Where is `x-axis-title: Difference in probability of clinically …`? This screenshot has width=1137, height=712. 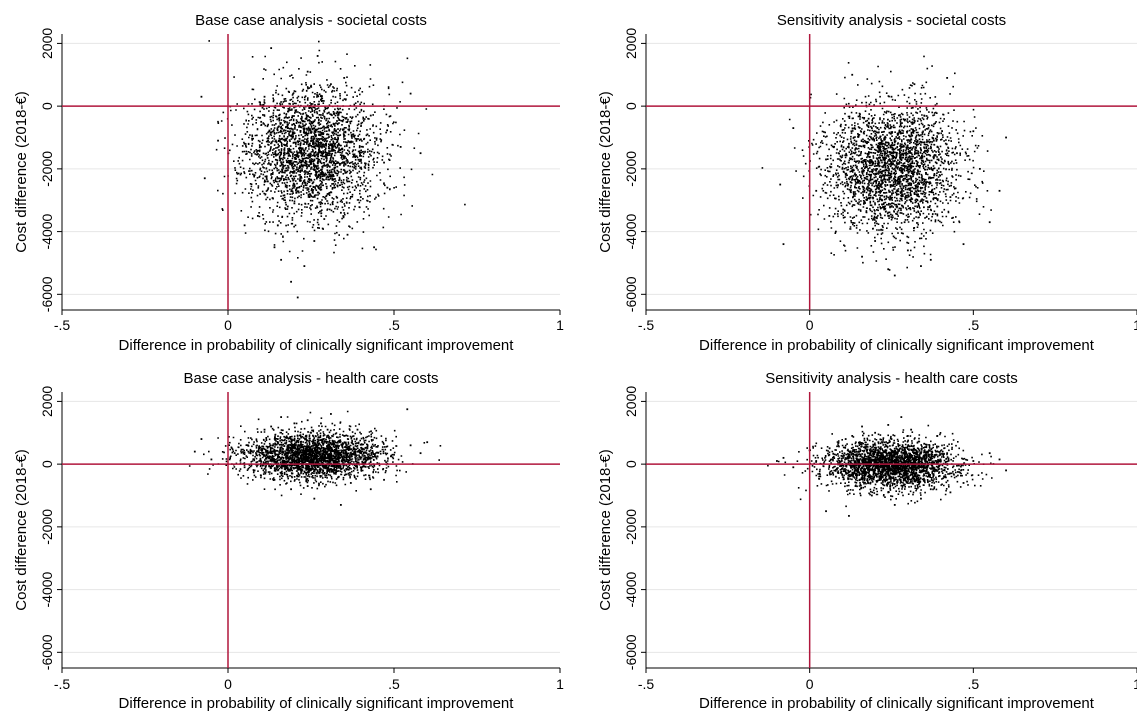
x-axis-title: Difference in probability of clinically … is located at coordinates (897, 345).